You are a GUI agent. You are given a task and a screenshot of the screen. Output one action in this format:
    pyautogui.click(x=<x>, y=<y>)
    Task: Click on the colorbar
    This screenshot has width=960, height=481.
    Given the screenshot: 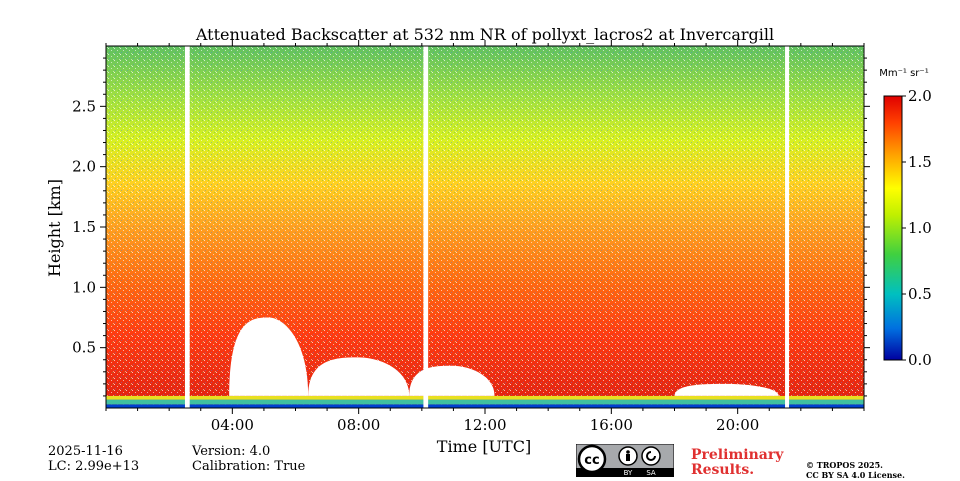 What is the action you would take?
    pyautogui.click(x=893, y=228)
    